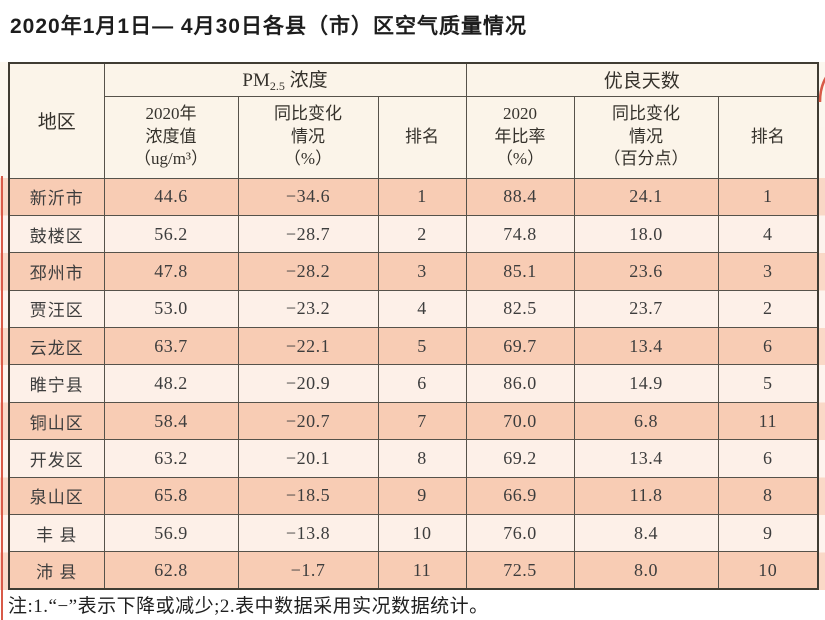  Describe the element at coordinates (422, 137) in the screenshot. I see `col-header-pm-rank: 排名` at that location.